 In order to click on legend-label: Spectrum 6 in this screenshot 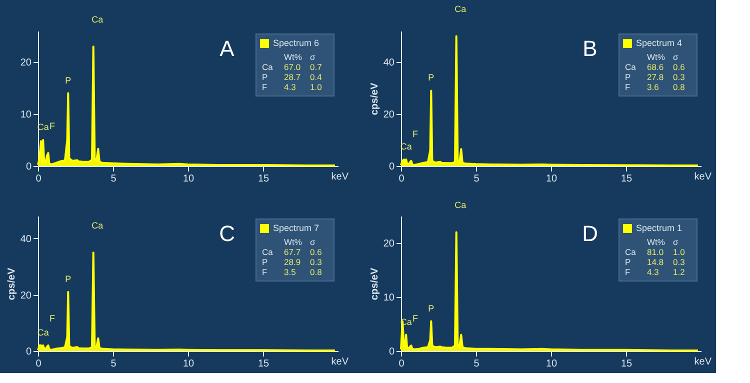, I will do `click(296, 43)`.